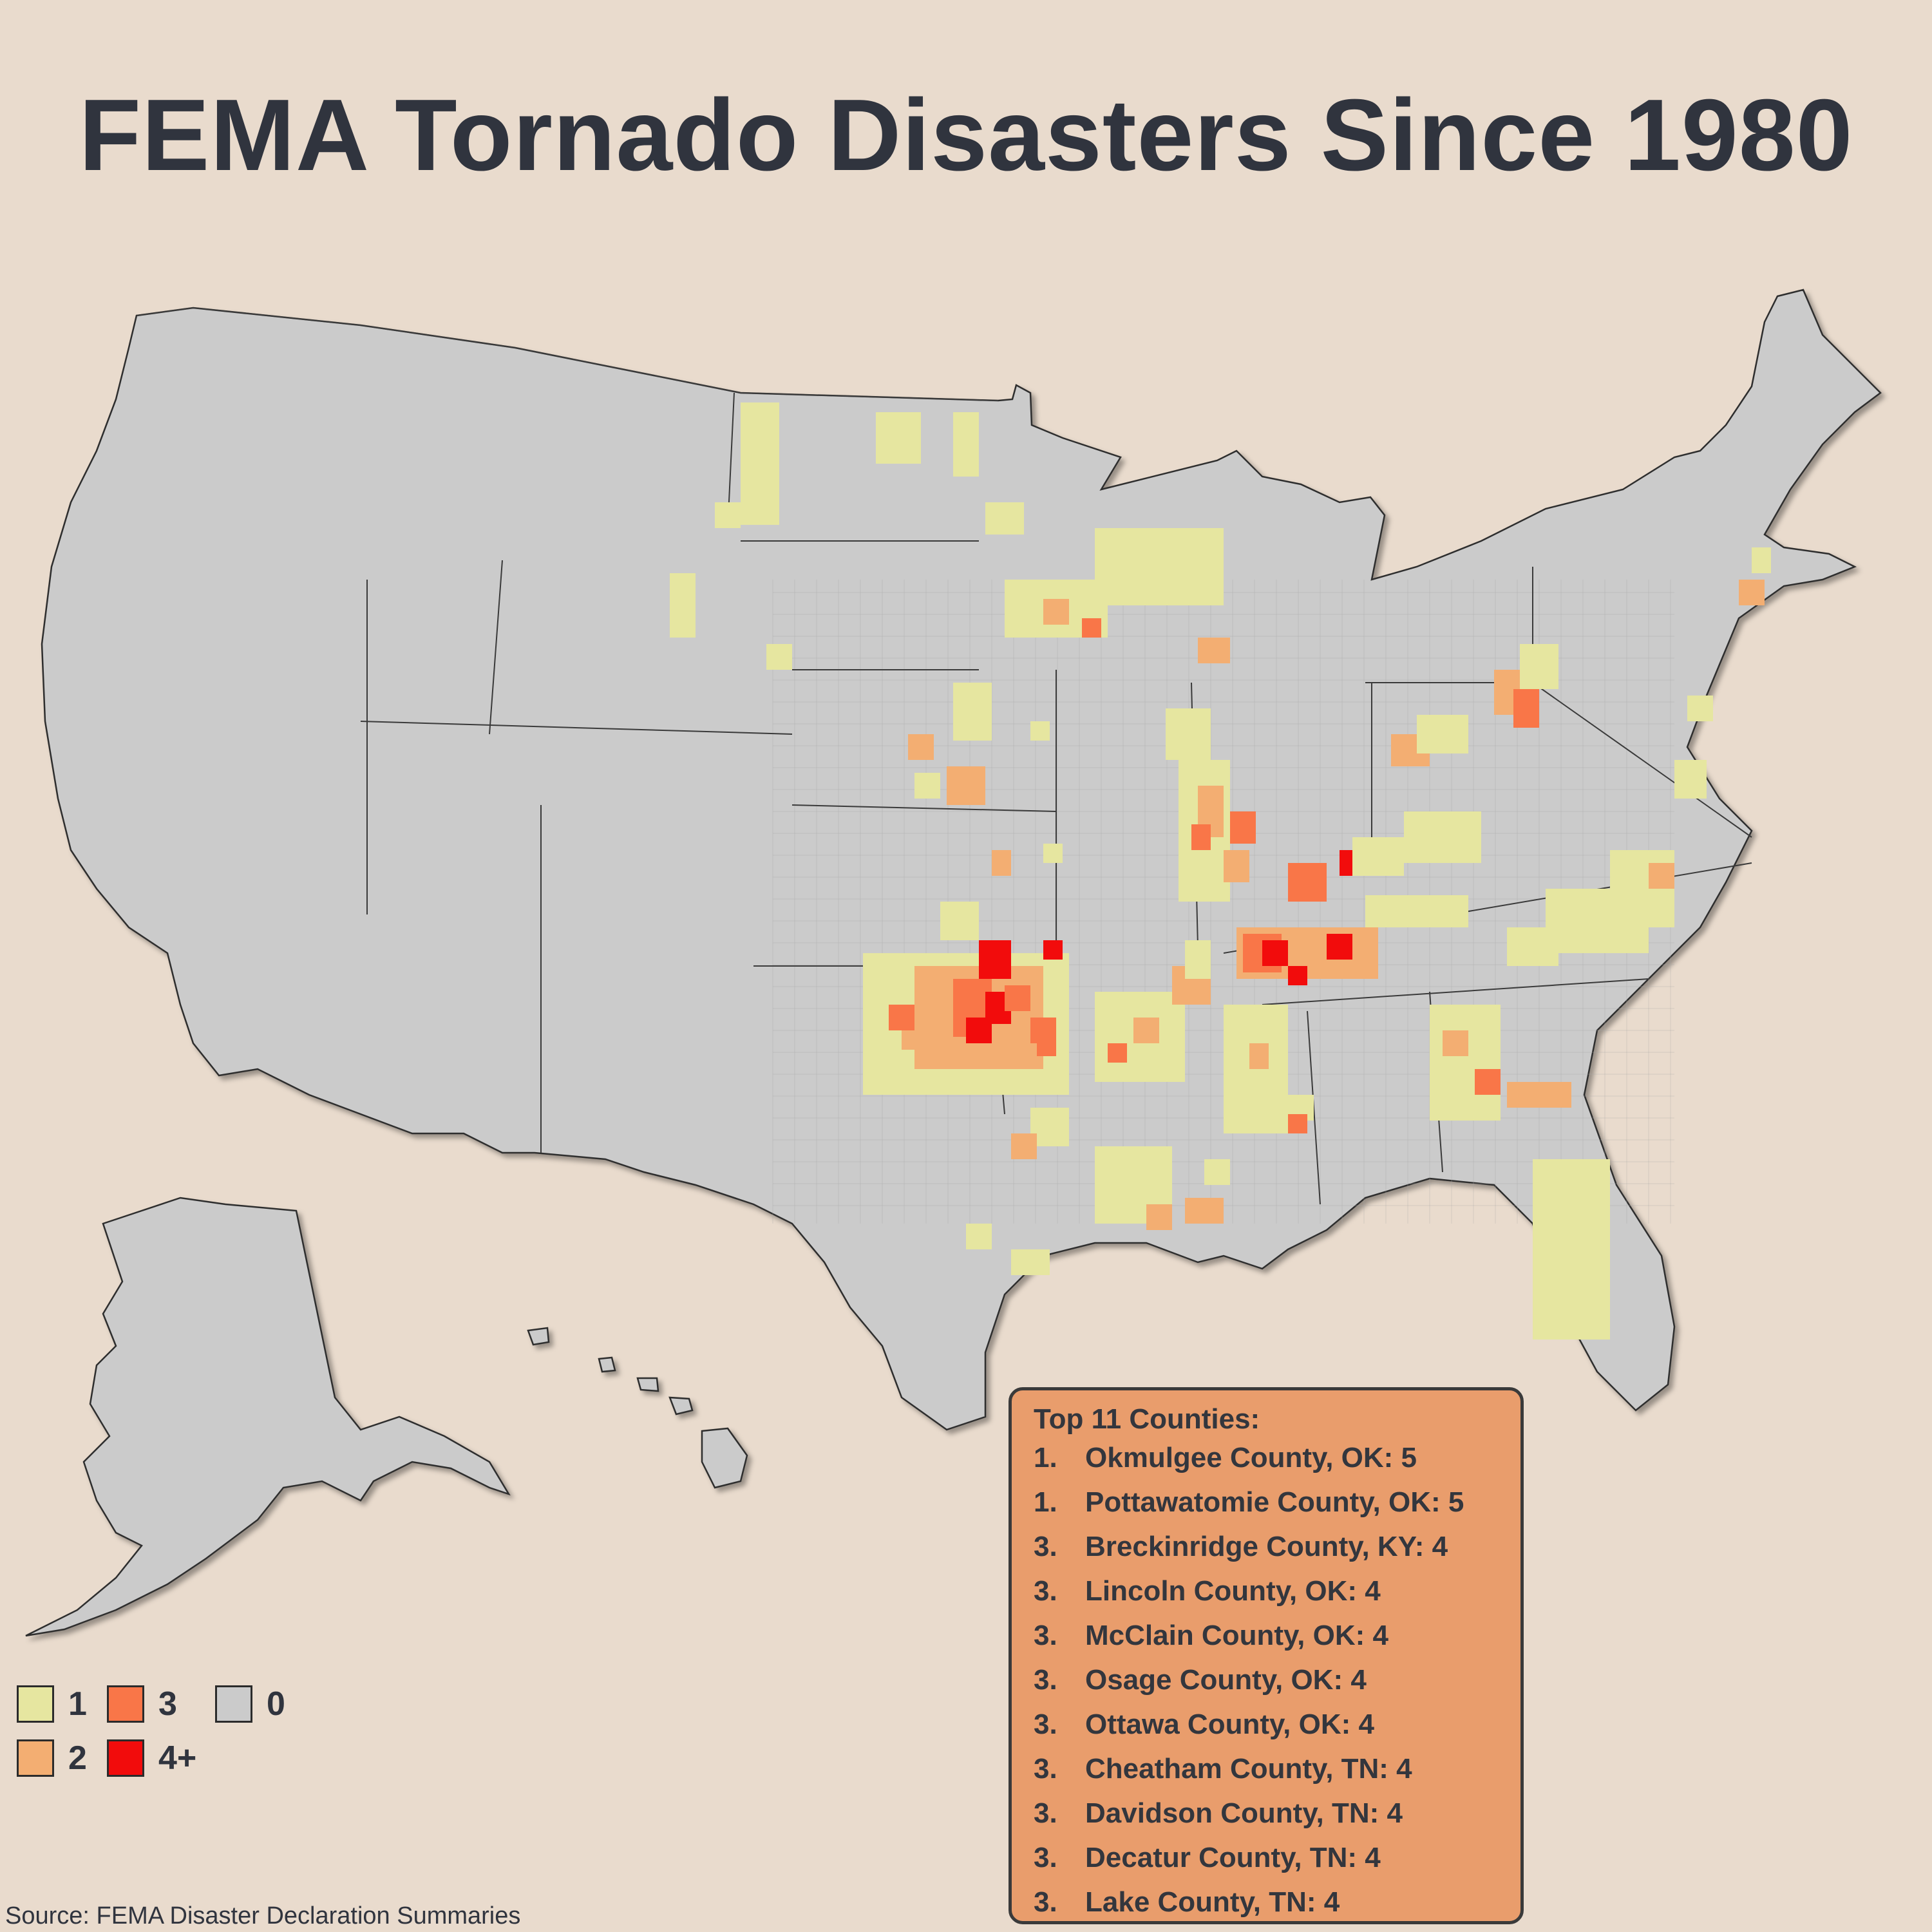  What do you see at coordinates (1229, 1724) in the screenshot?
I see `top-county-name: Ottawa County, OK: 4` at bounding box center [1229, 1724].